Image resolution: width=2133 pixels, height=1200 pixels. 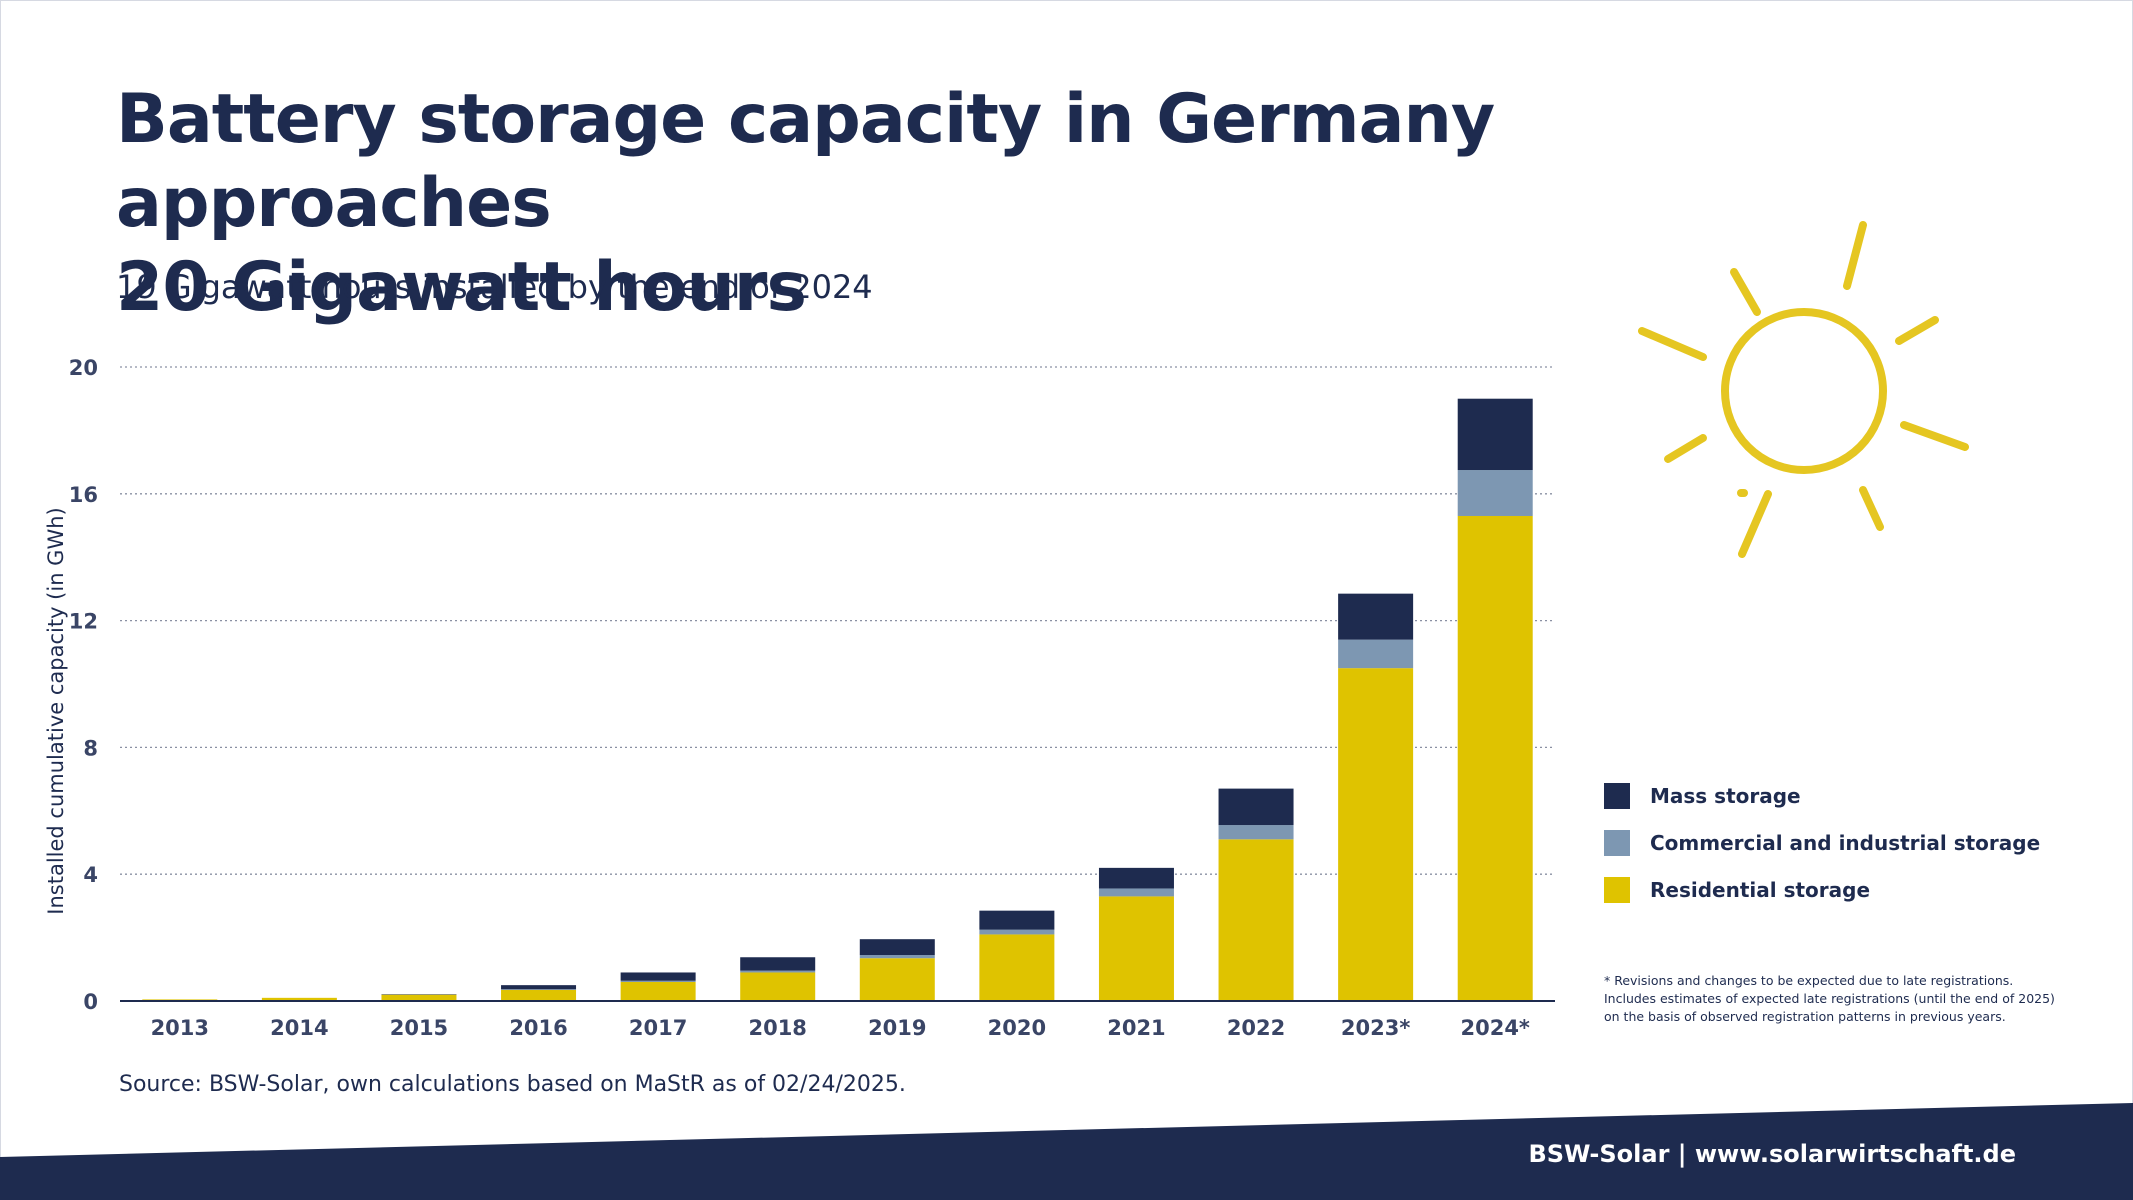 I want to click on bar-segment-commercial-and-industrial-storage-2017, so click(x=658, y=981).